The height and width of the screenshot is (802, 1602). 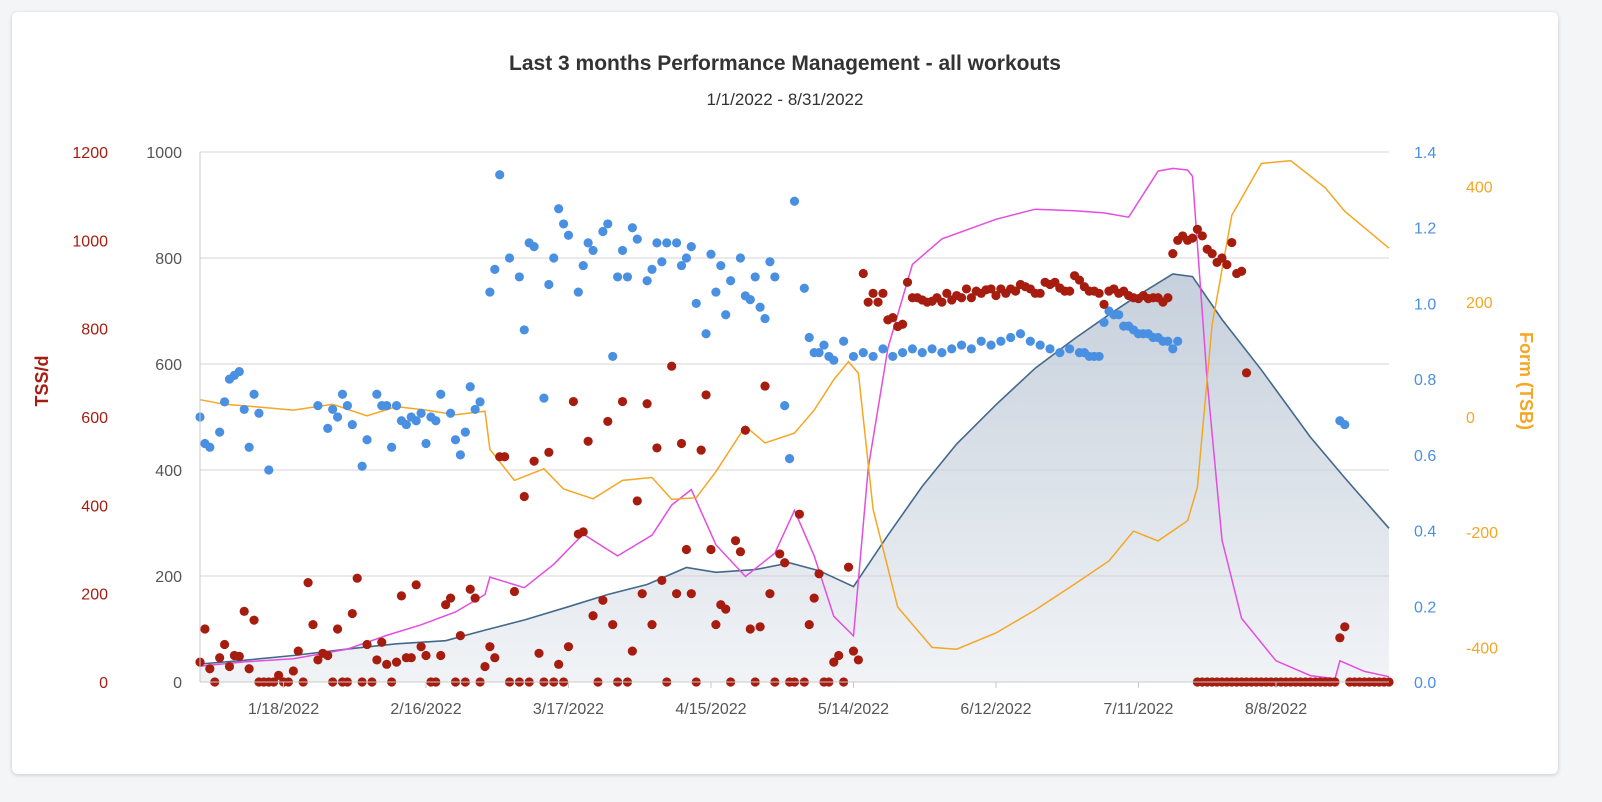 What do you see at coordinates (90, 241) in the screenshot?
I see `tss-tick-label: 1000` at bounding box center [90, 241].